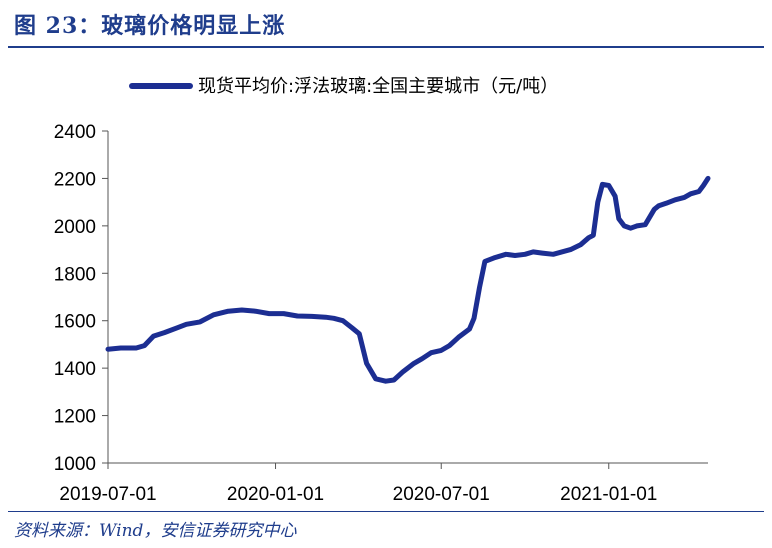 The image size is (772, 548). I want to click on y-tick-label: 2400, so click(75, 132).